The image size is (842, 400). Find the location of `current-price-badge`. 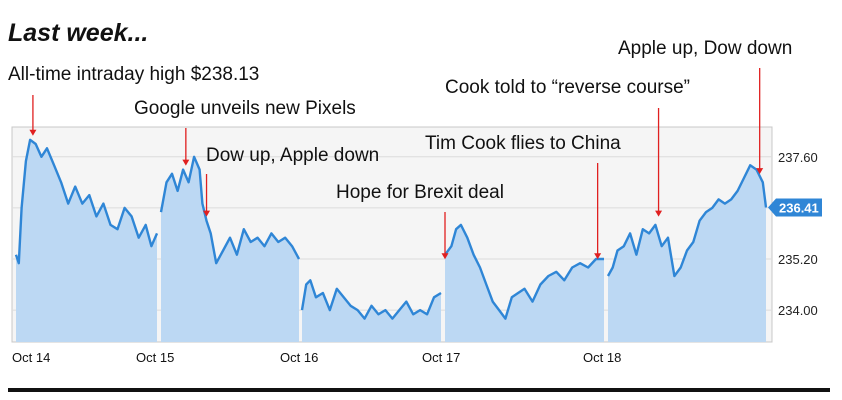

current-price-badge is located at coordinates (795, 207).